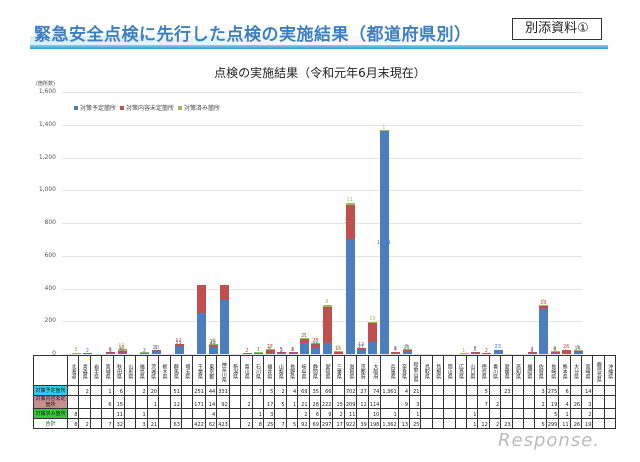 This screenshot has width=640, height=462. What do you see at coordinates (475, 349) in the screenshot?
I see `bar-value-label: 7` at bounding box center [475, 349].